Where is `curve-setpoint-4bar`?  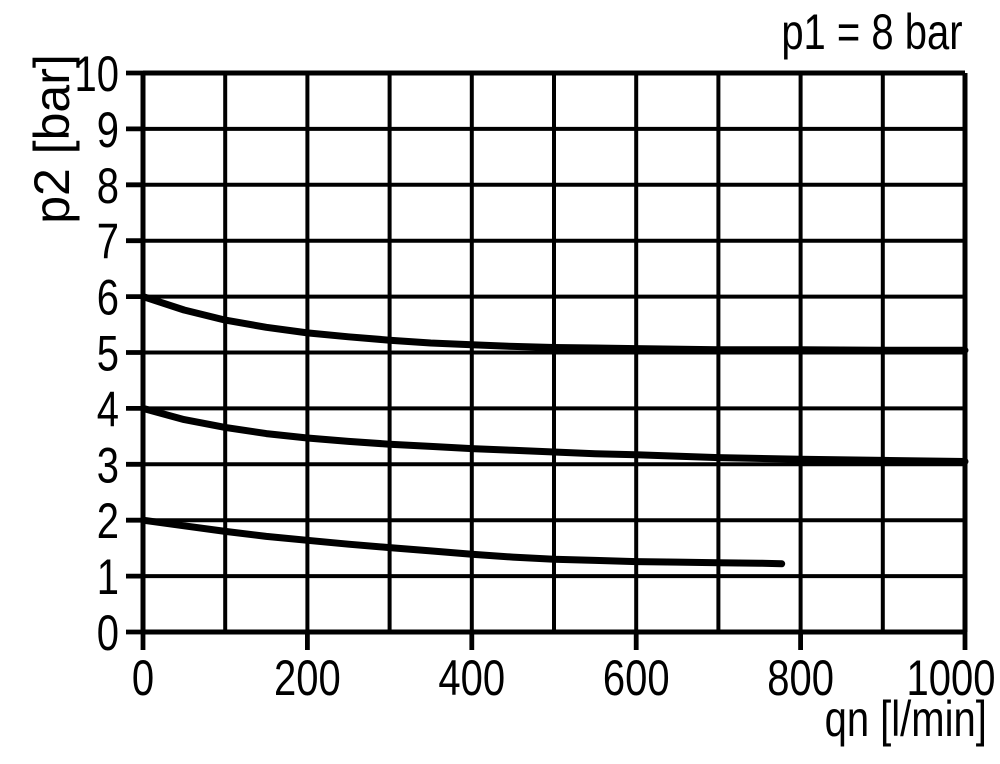 curve-setpoint-4bar is located at coordinates (554, 434).